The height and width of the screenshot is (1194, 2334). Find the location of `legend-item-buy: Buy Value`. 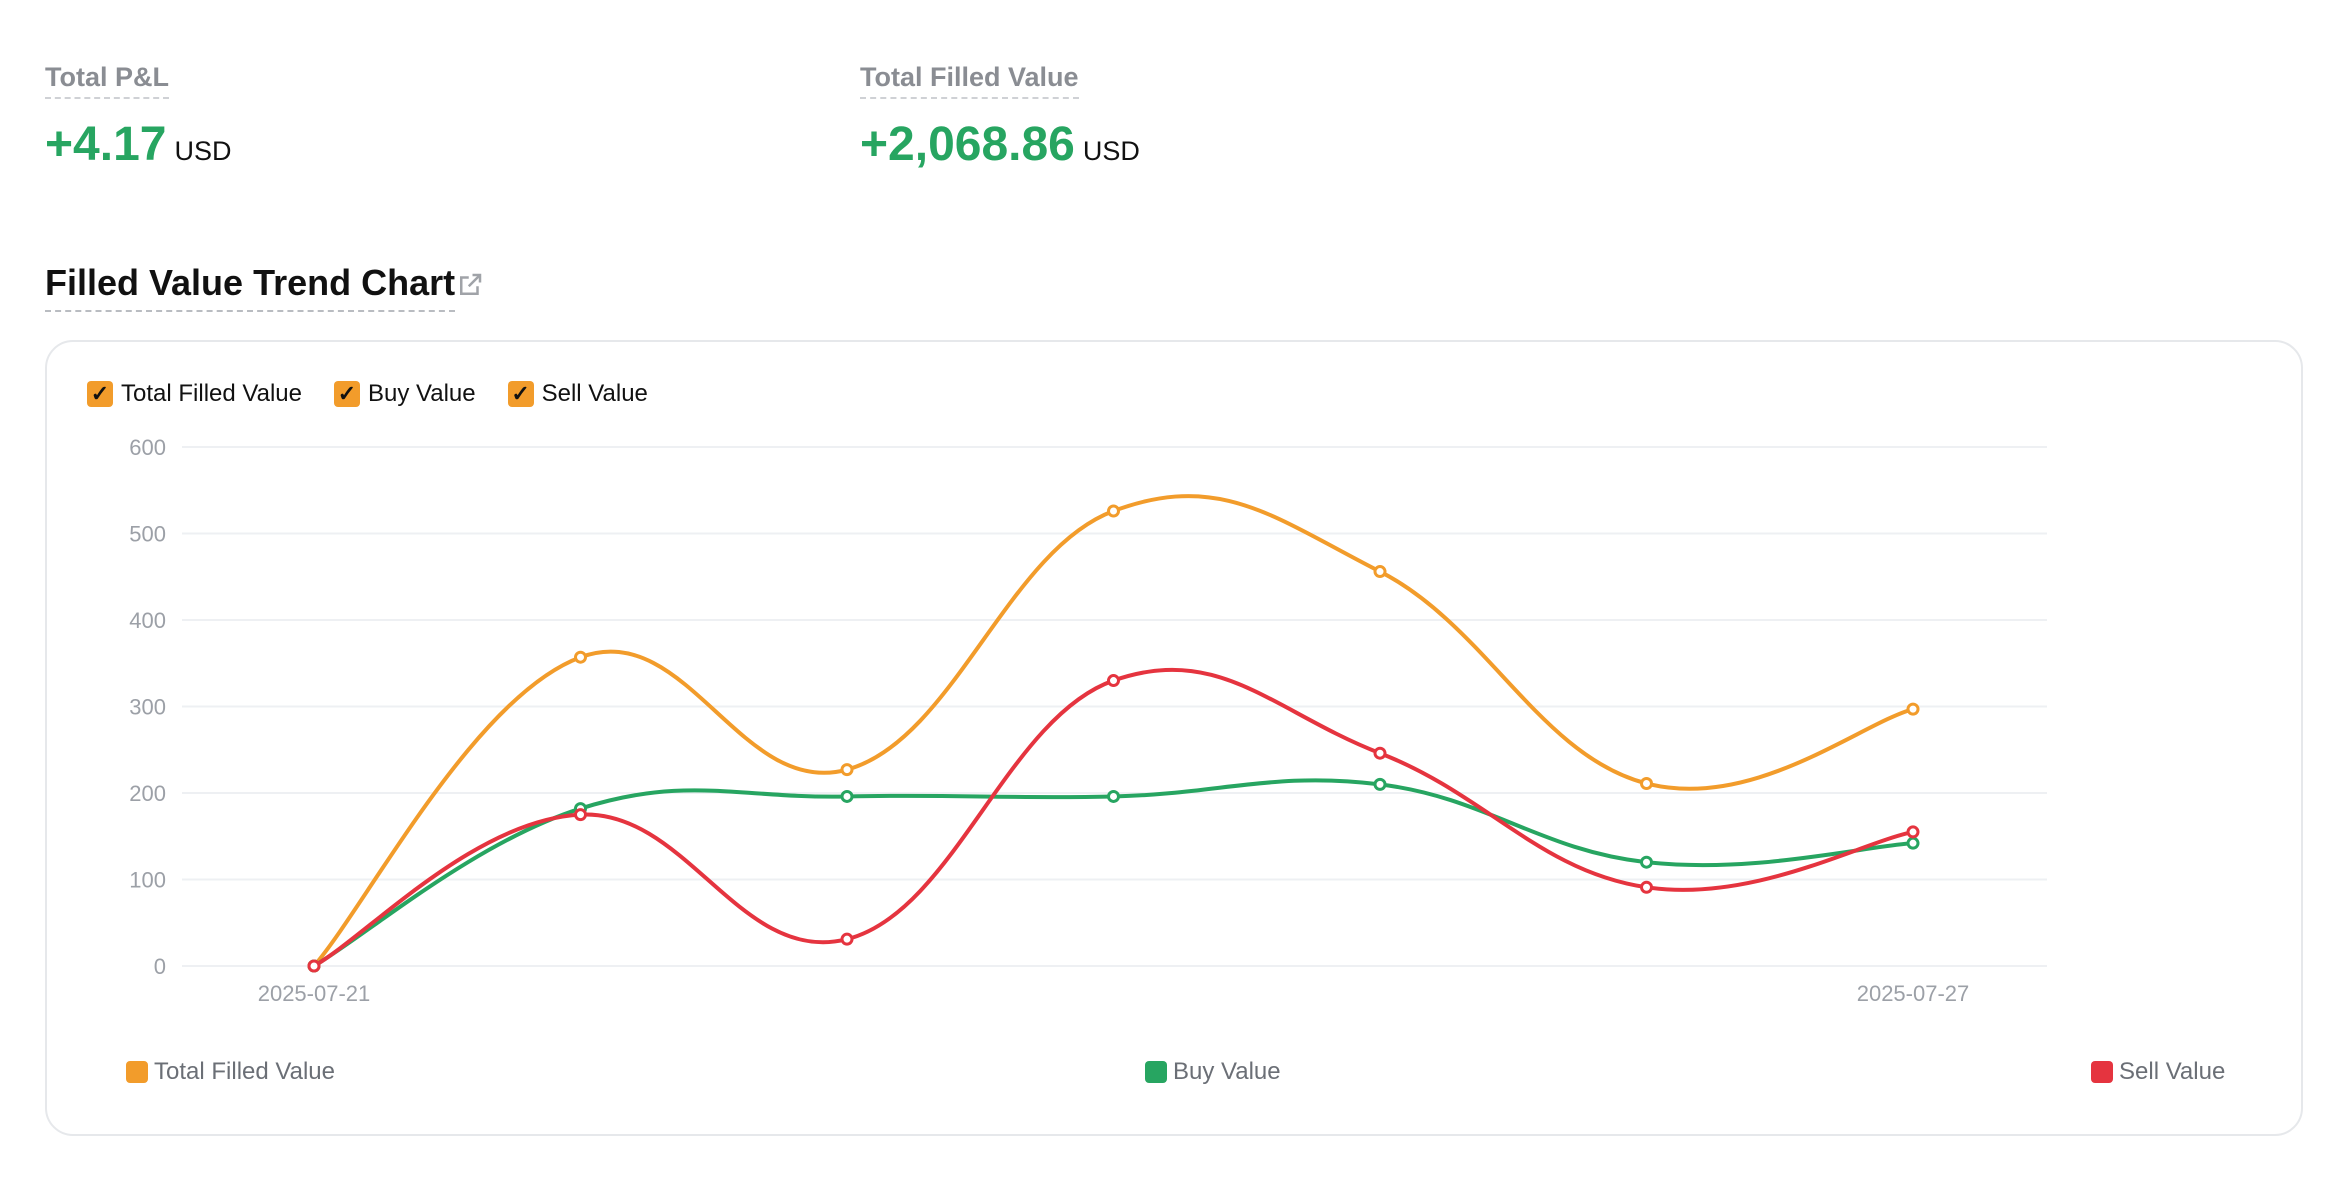

legend-item-buy: Buy Value is located at coordinates (1213, 1072).